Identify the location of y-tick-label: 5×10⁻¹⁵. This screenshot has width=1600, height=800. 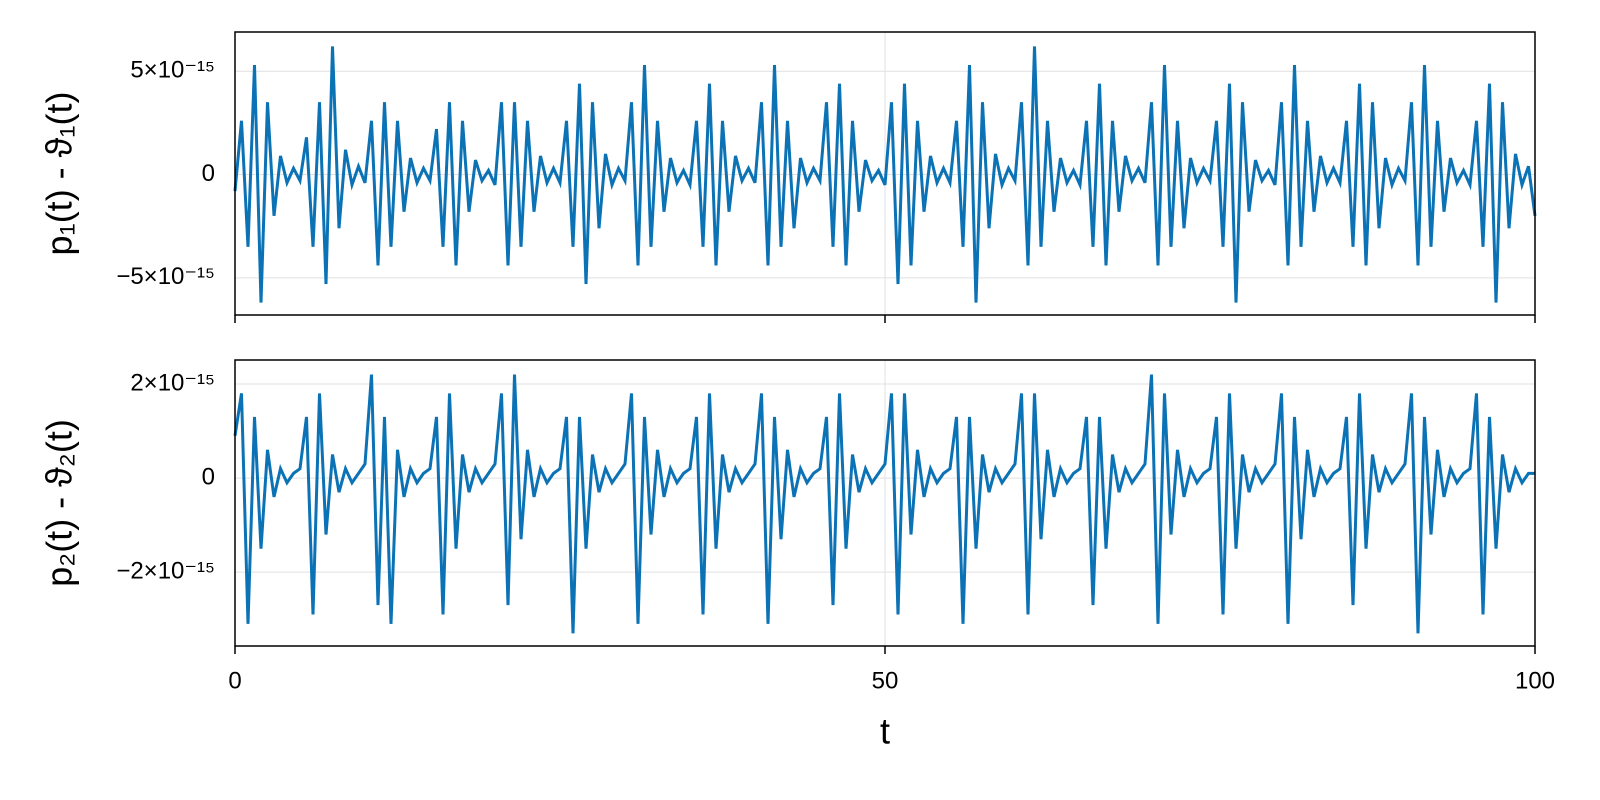
(172, 70).